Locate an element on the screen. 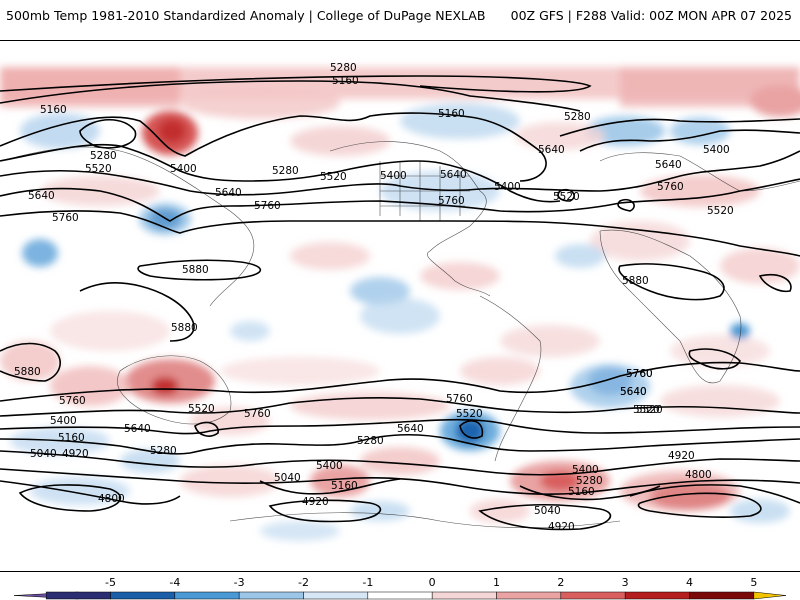  colorbar-tick-label: -3 is located at coordinates (239, 582).